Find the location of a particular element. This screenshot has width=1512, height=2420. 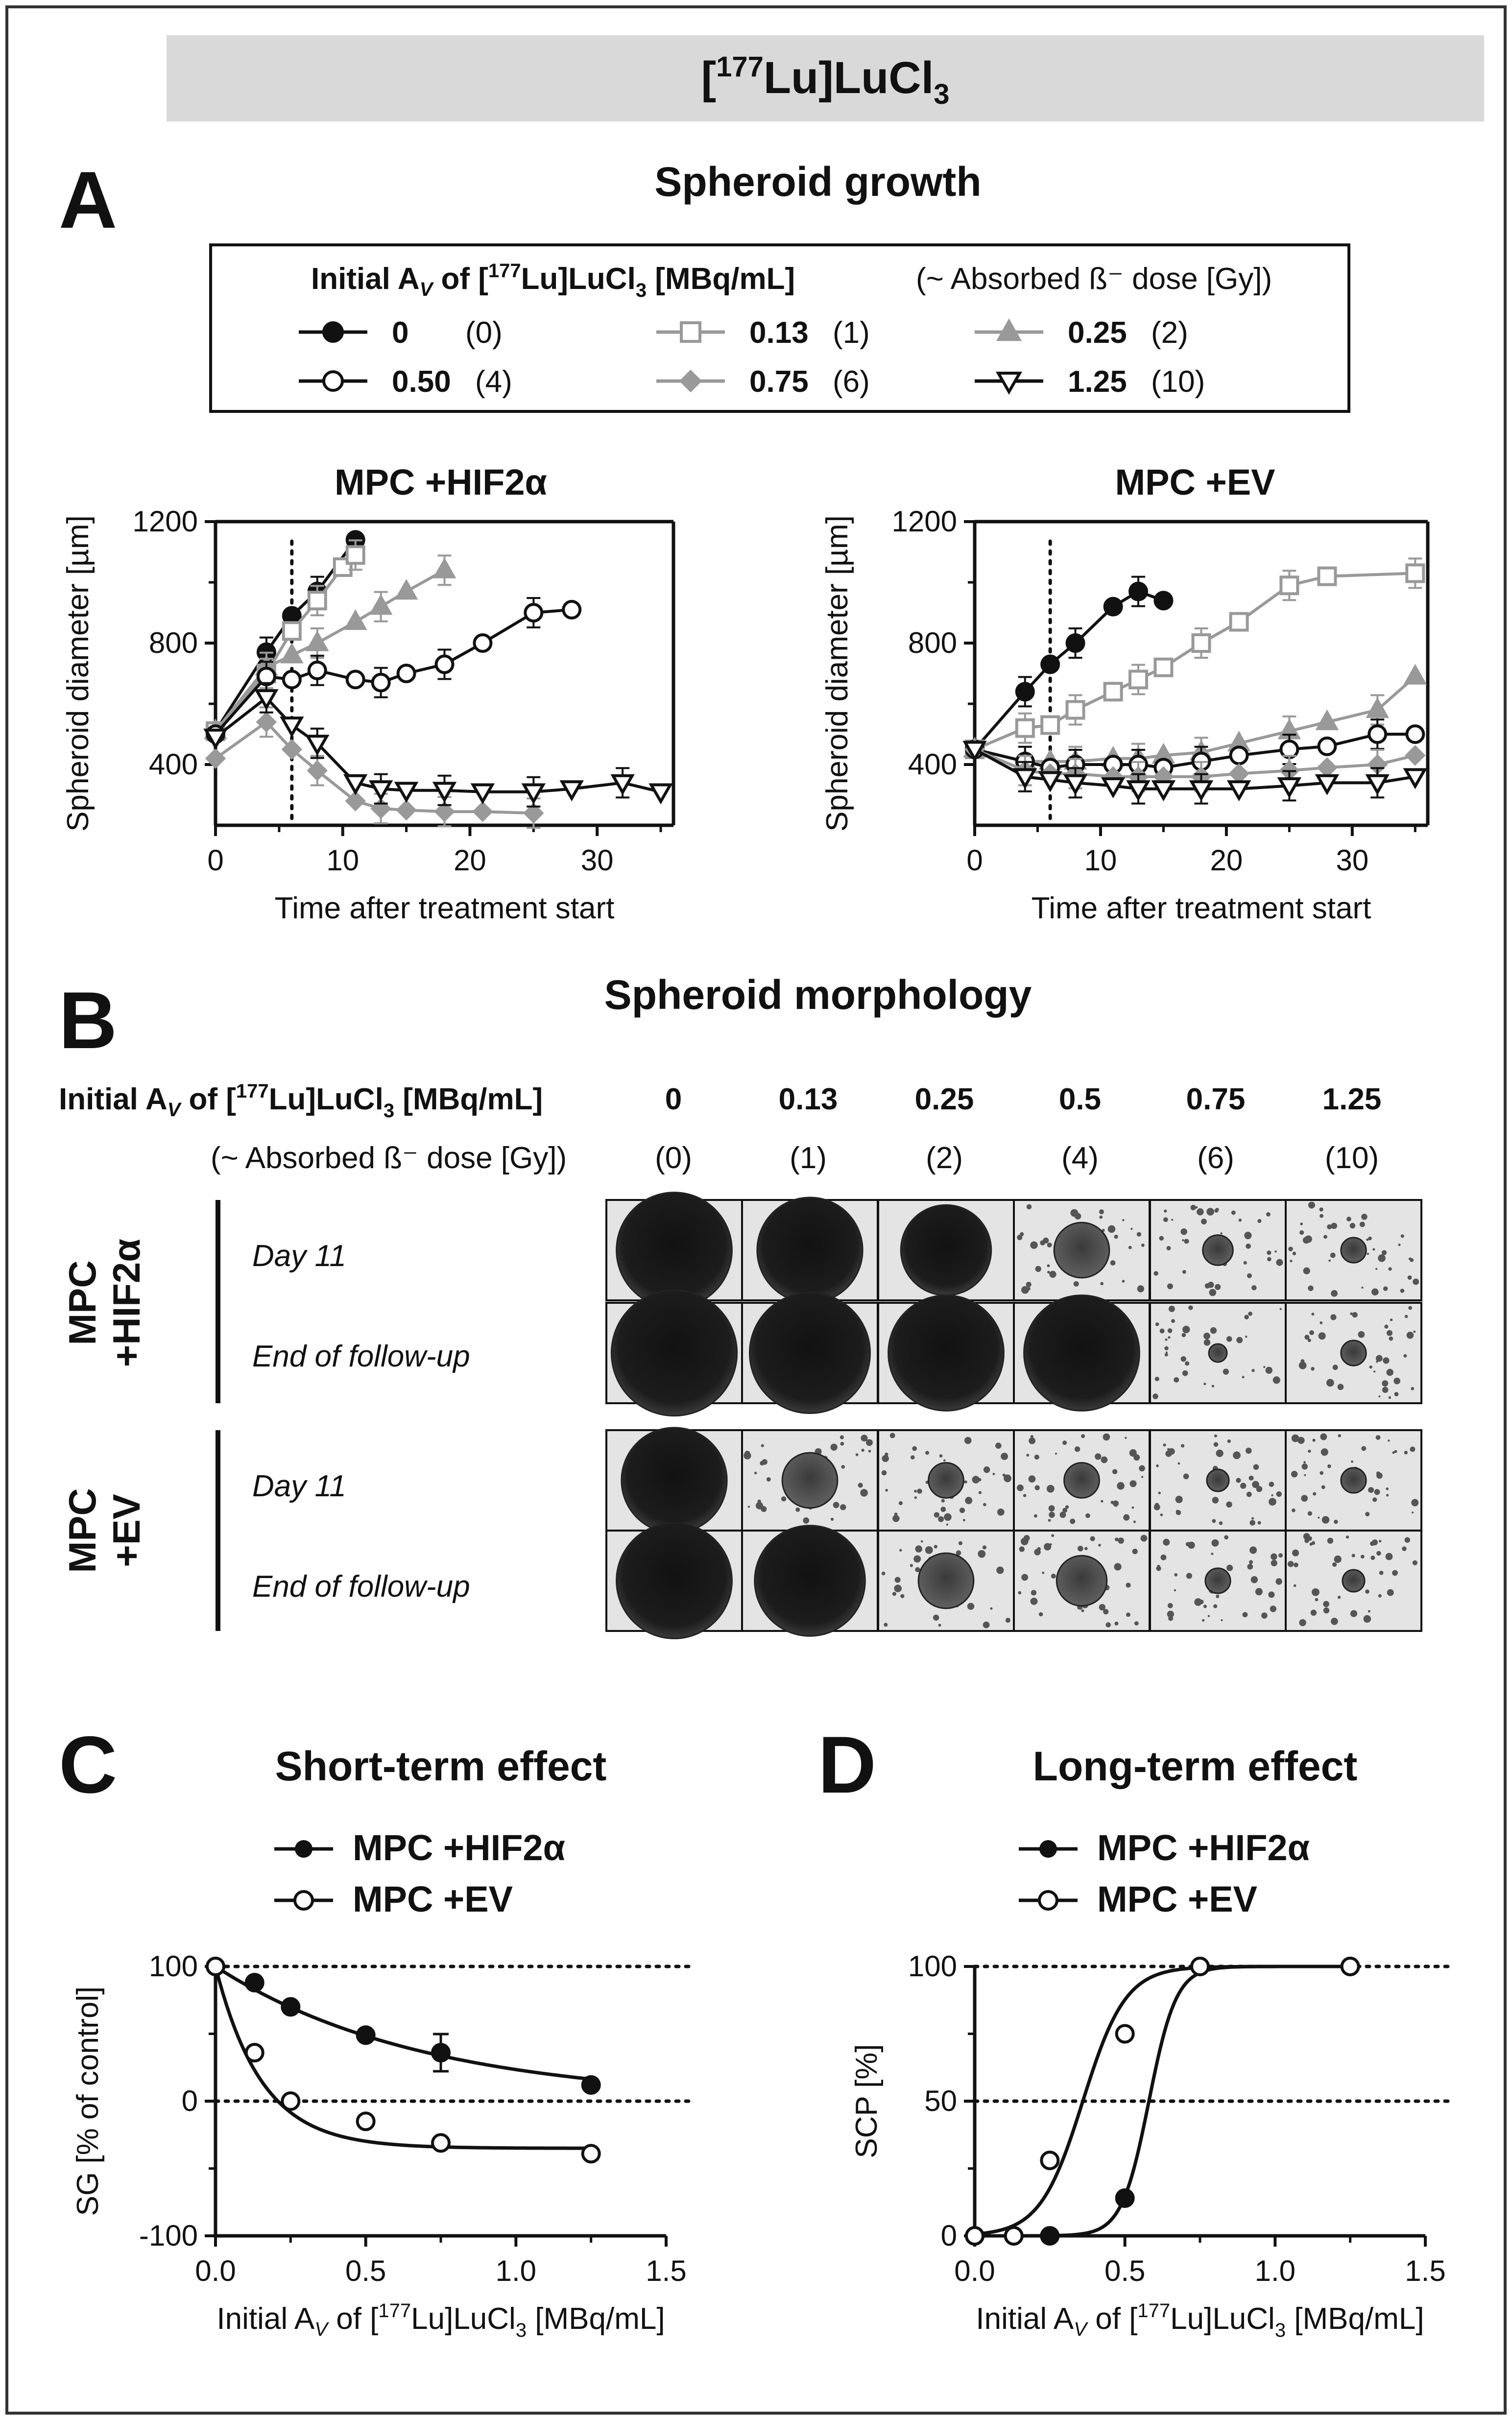

panel-d-title: Long-term effect is located at coordinates (1195, 1766).